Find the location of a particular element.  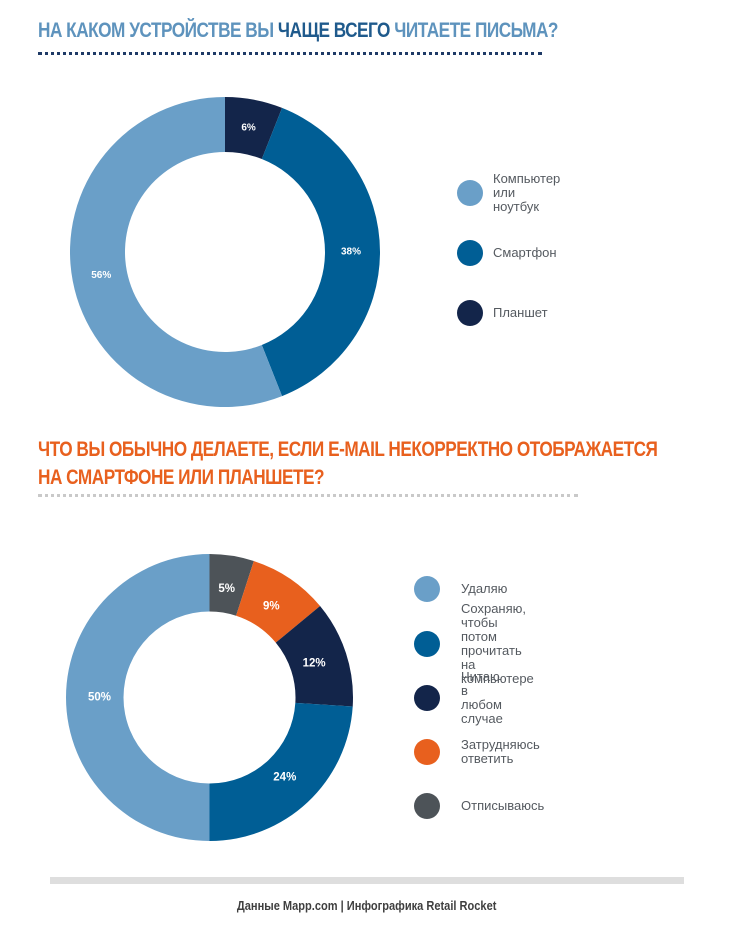

action-slice-затрудняюсь-ответить is located at coordinates (278, 602).